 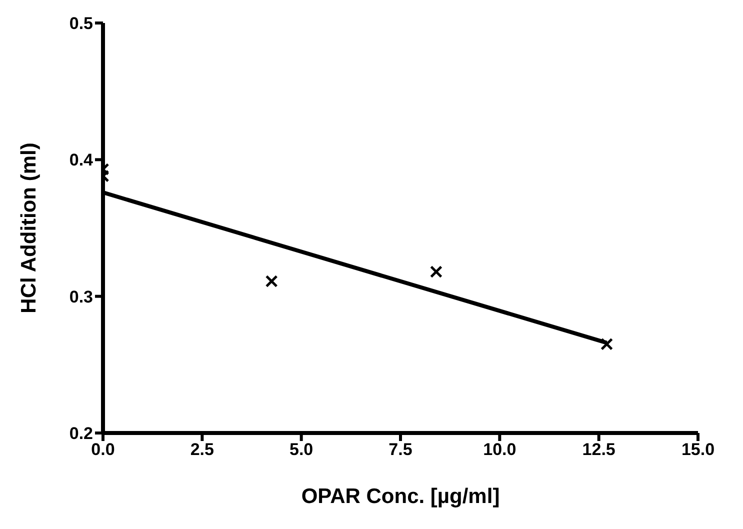 I want to click on x-tick-label: 12.5, so click(x=599, y=450).